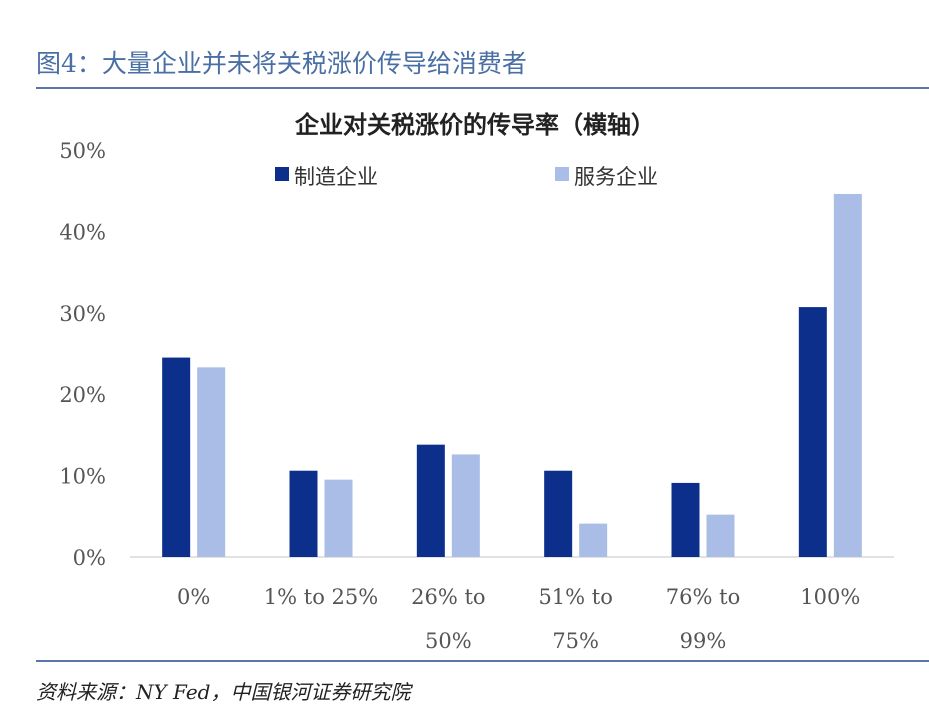  Describe the element at coordinates (448, 597) in the screenshot. I see `x-tick-label: 26% to` at that location.